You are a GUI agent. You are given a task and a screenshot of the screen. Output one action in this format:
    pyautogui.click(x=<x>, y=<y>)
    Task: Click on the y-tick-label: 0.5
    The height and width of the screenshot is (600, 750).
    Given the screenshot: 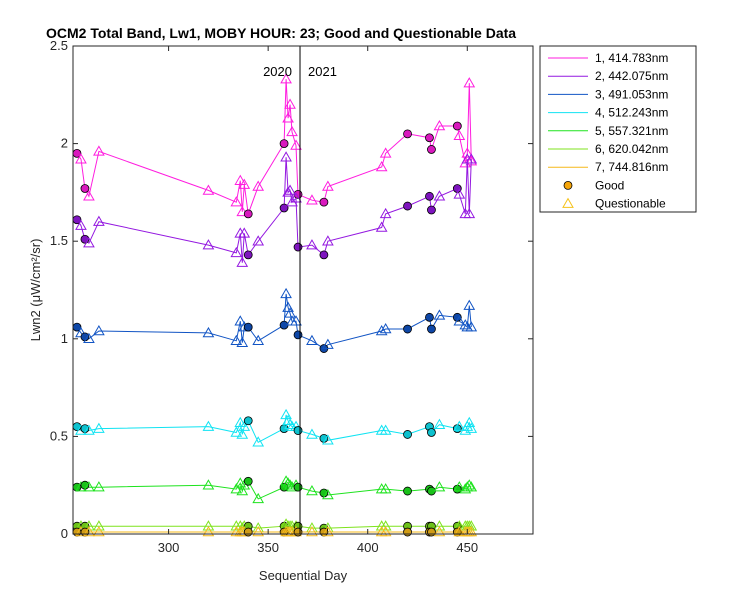 What is the action you would take?
    pyautogui.click(x=59, y=435)
    